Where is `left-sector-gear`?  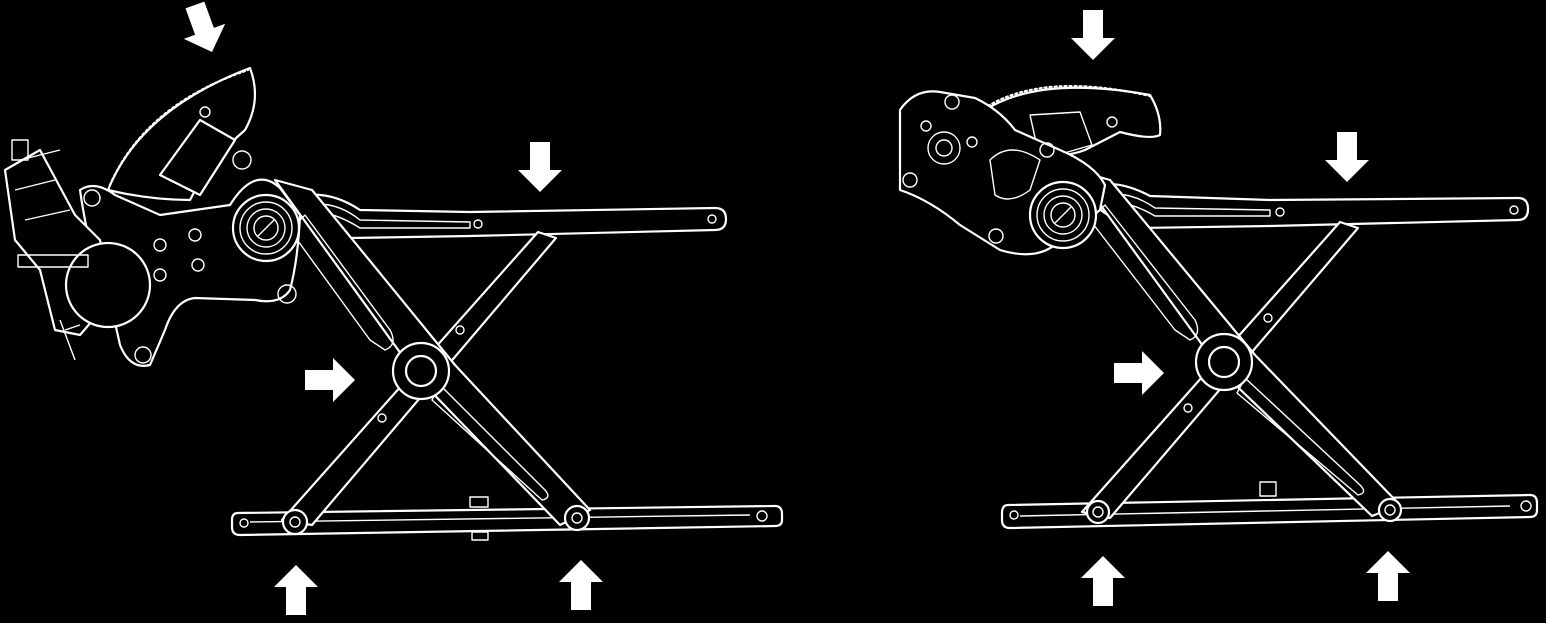 left-sector-gear is located at coordinates (181, 134).